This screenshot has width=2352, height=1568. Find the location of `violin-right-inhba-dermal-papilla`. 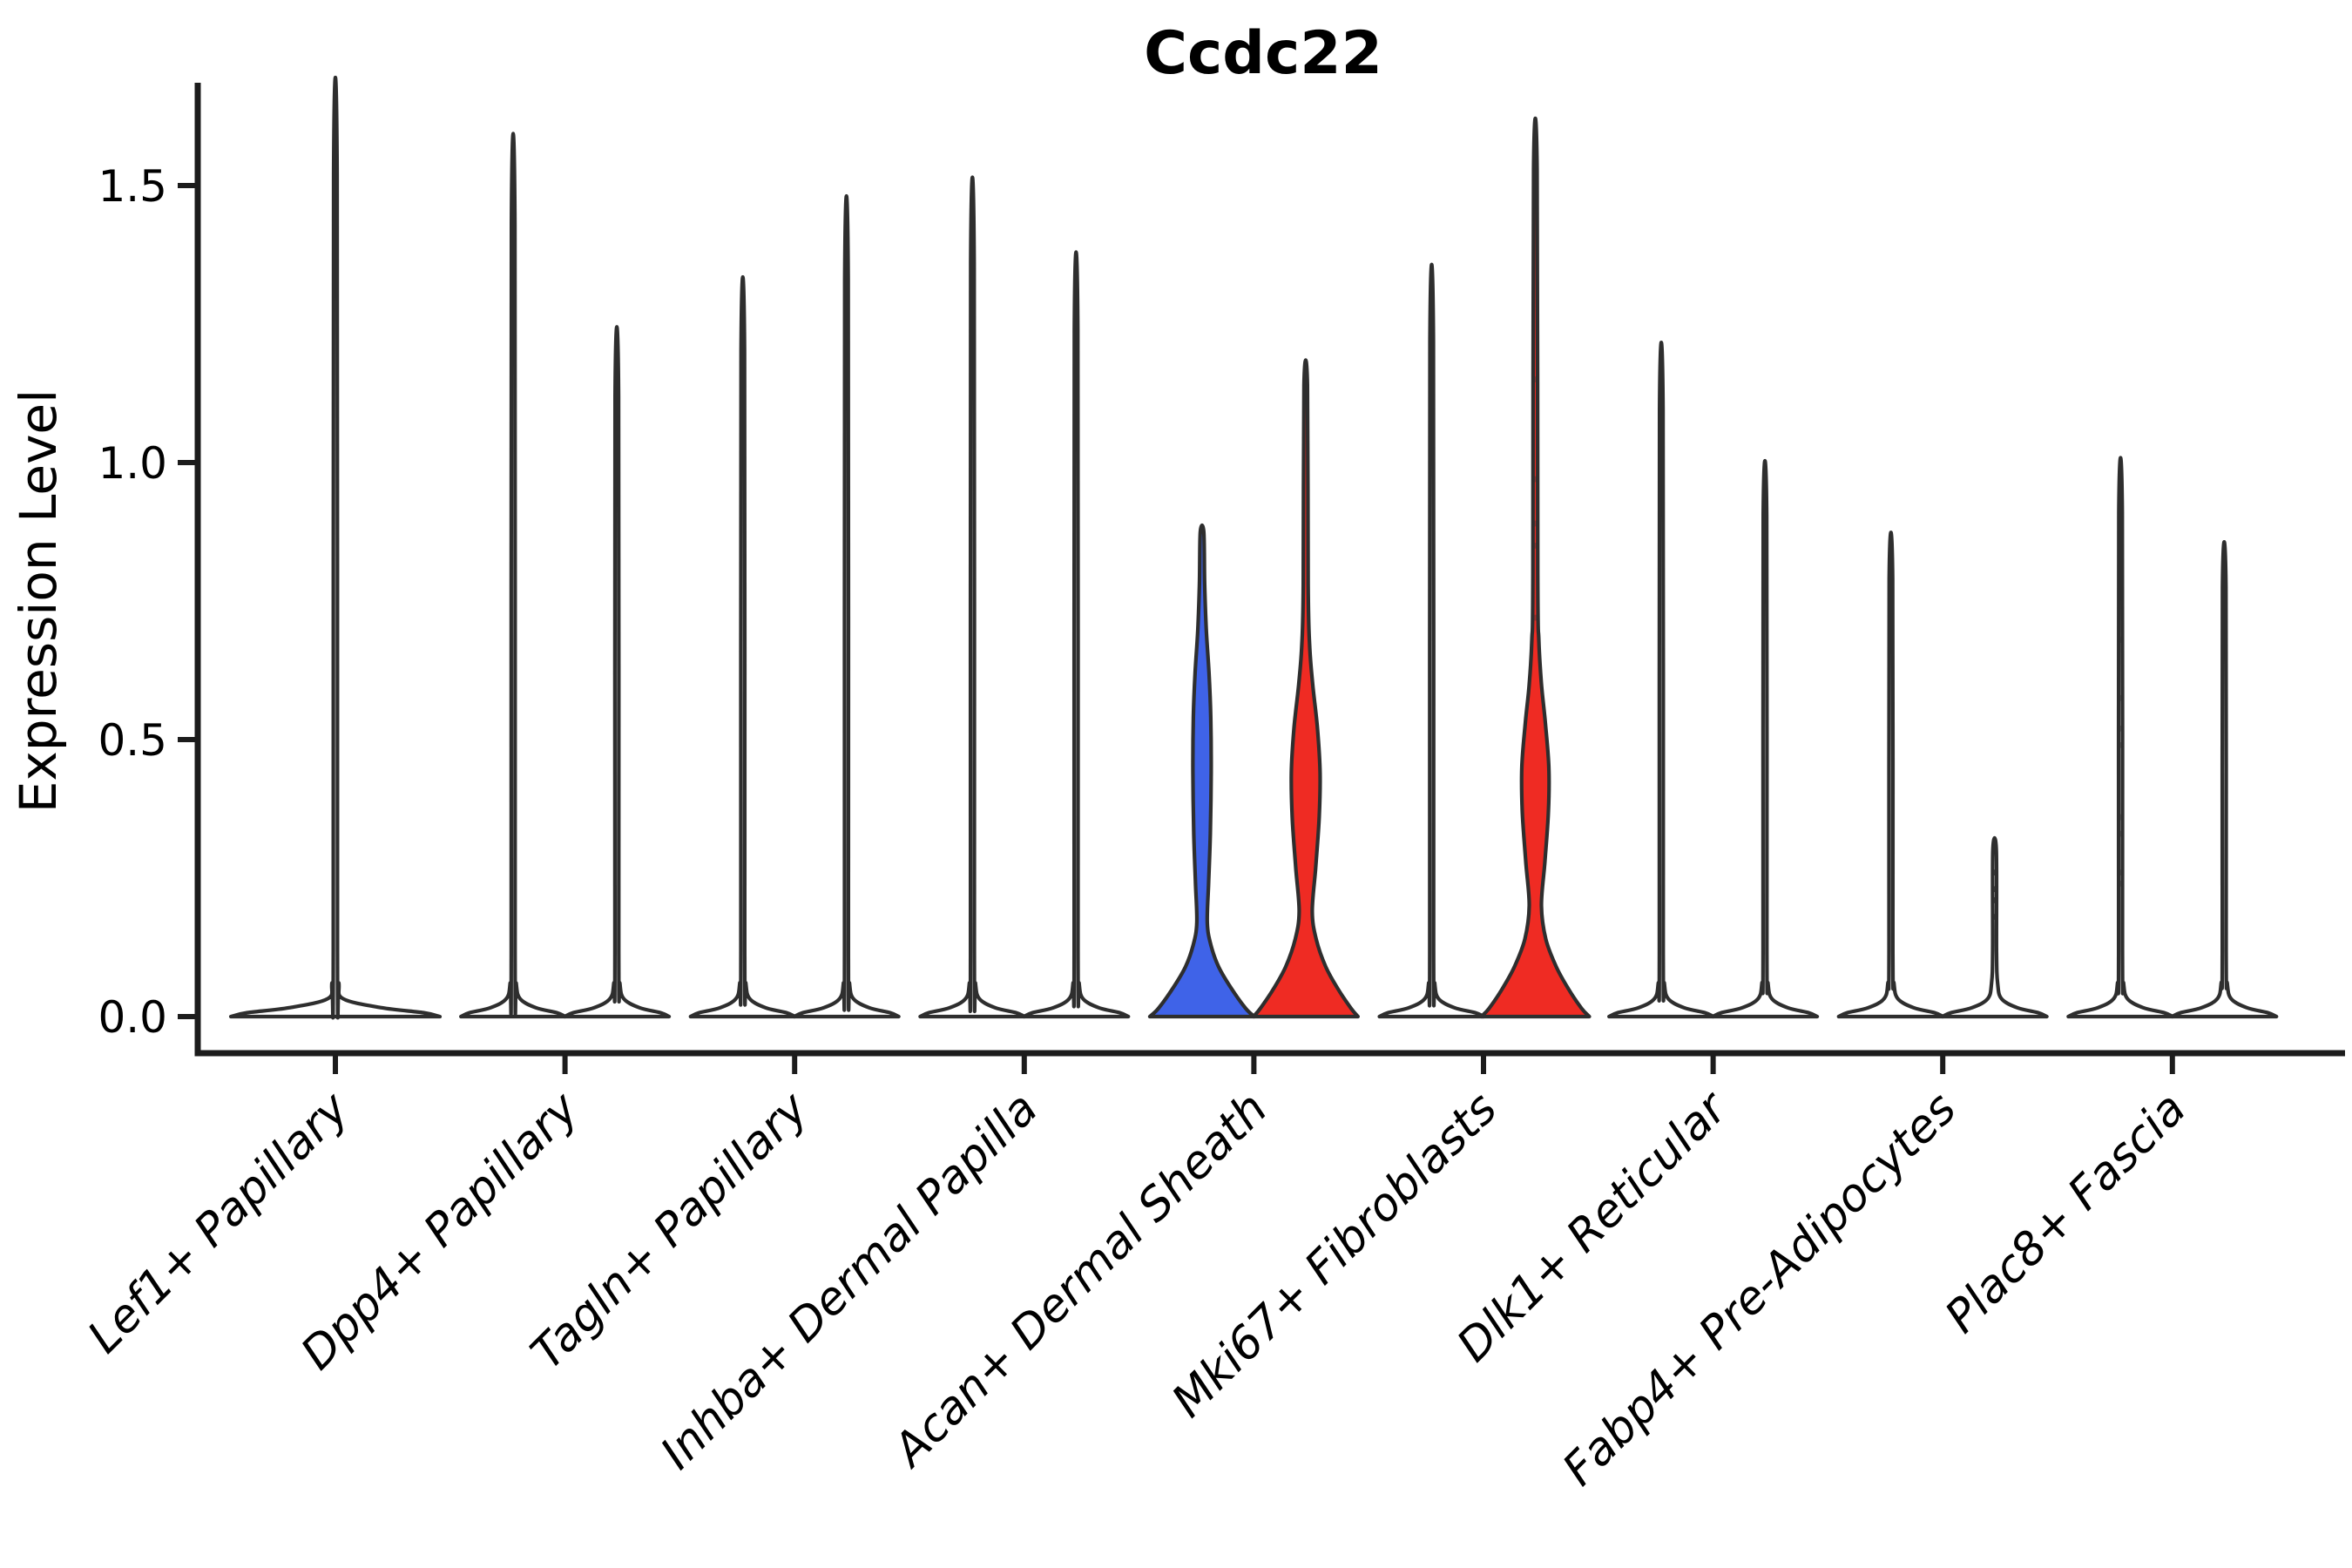

violin-right-inhba-dermal-papilla is located at coordinates (1076, 634).